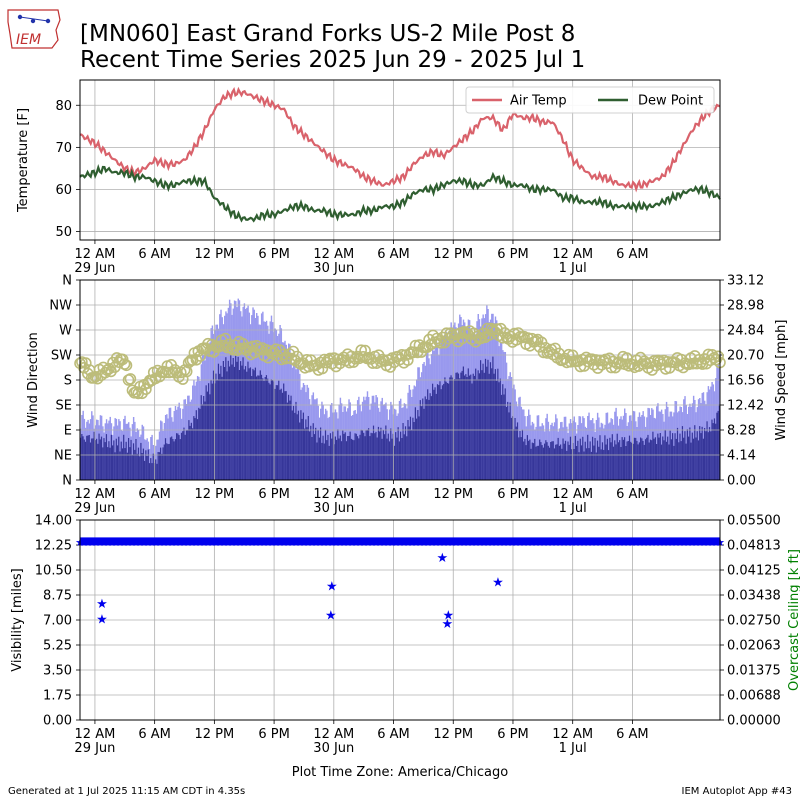 This screenshot has height=800, width=800. Describe the element at coordinates (745, 381) in the screenshot. I see `y-tick-label-speed: 16.56` at that location.